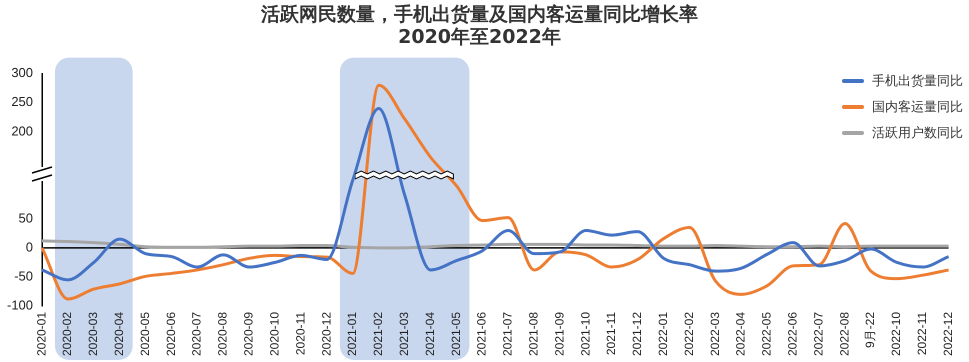 This screenshot has height=362, width=969. I want to click on legend-label: 国内客运量同比, so click(917, 107).